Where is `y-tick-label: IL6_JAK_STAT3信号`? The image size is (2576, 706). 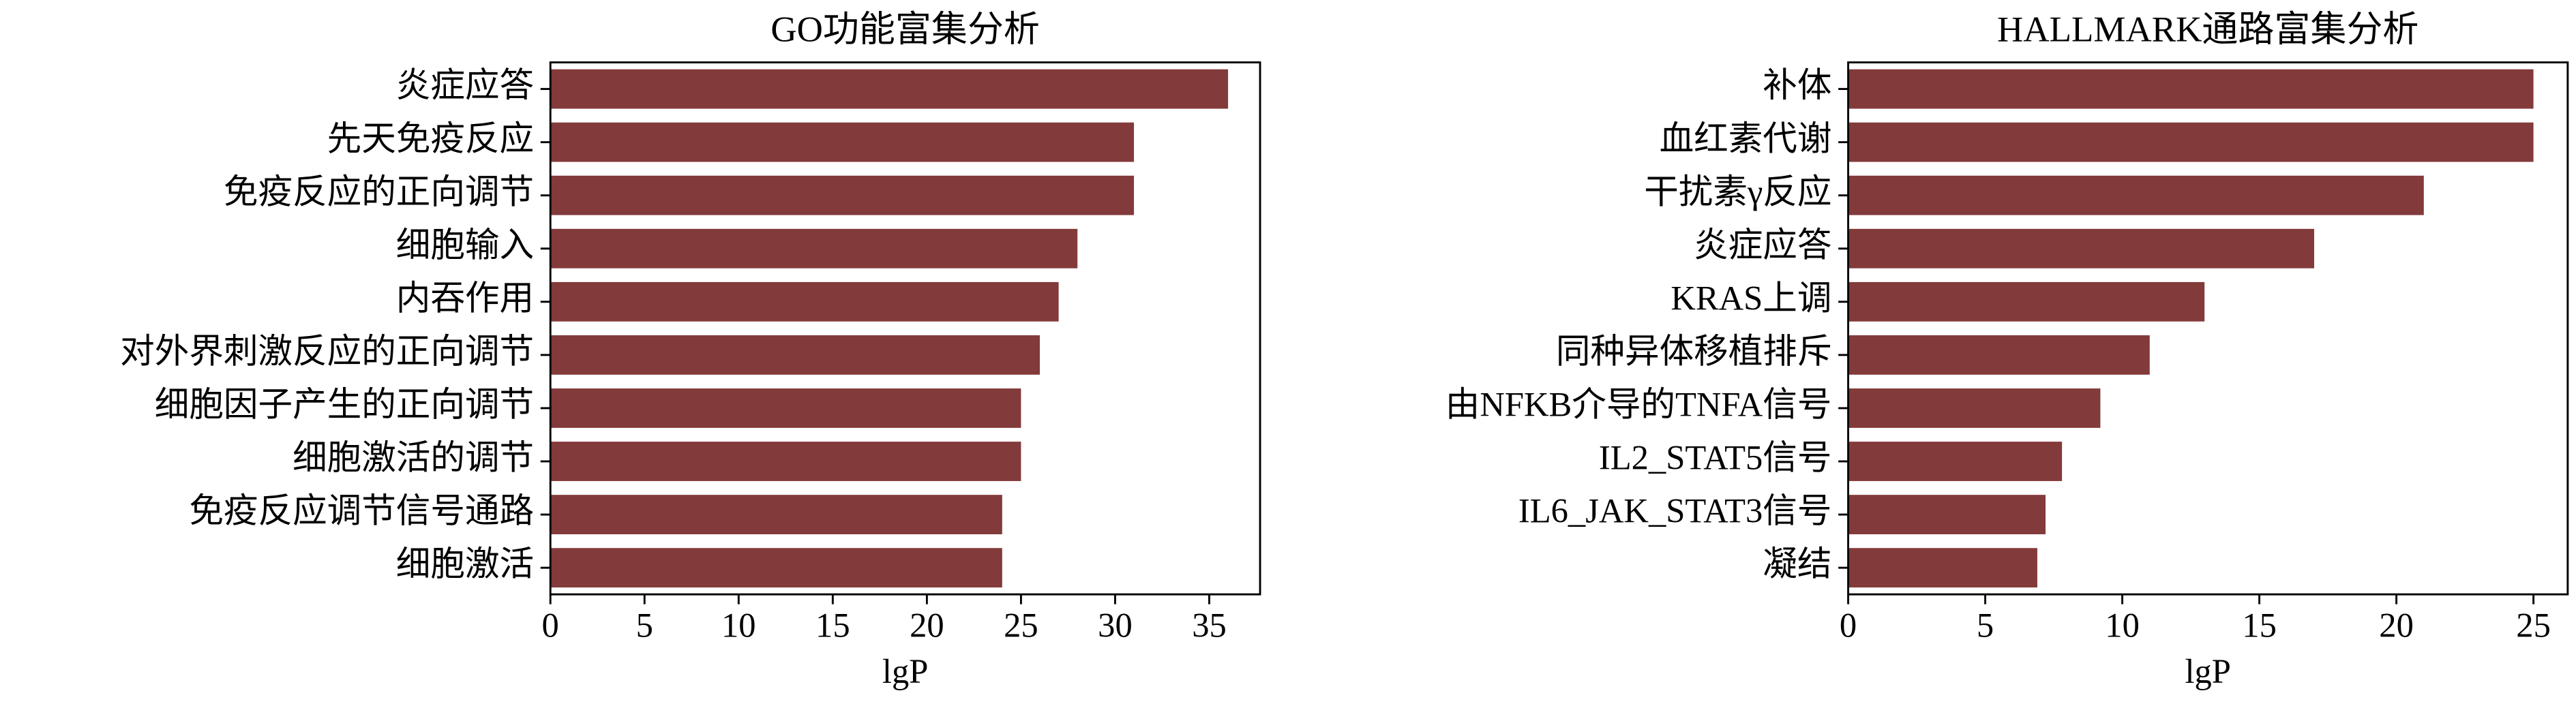 y-tick-label: IL6_JAK_STAT3信号 is located at coordinates (1675, 511).